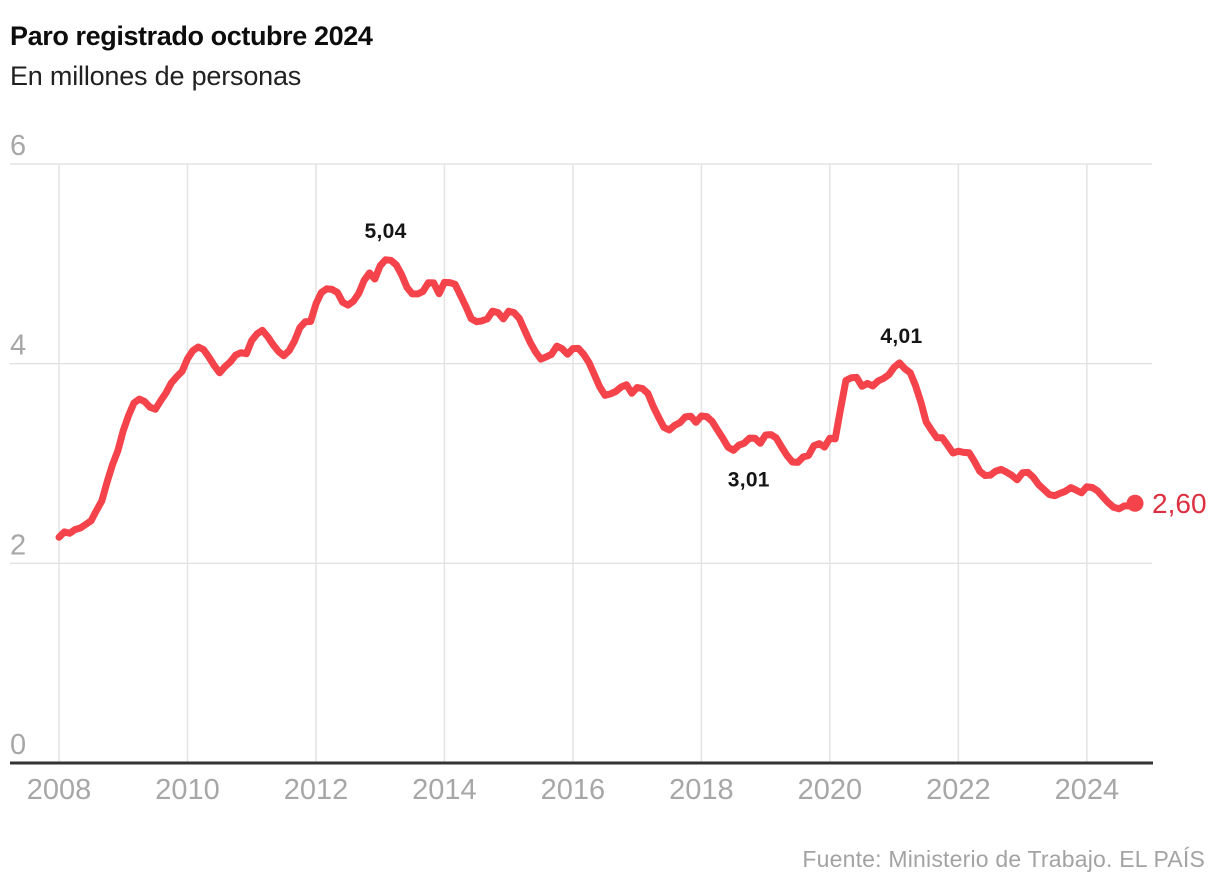 The width and height of the screenshot is (1220, 890). I want to click on x-tick-label: 2024, so click(1087, 790).